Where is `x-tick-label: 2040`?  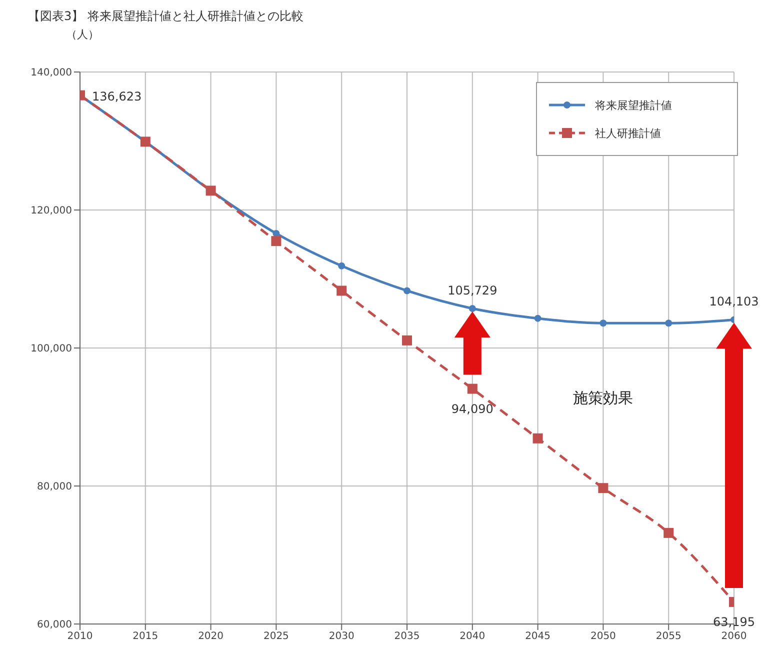 x-tick-label: 2040 is located at coordinates (473, 636).